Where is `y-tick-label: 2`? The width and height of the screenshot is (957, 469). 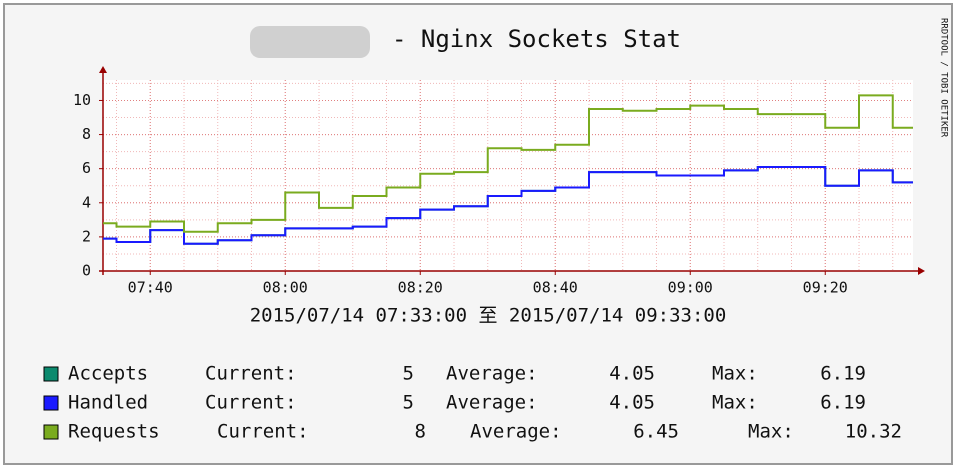
y-tick-label: 2 is located at coordinates (86, 236).